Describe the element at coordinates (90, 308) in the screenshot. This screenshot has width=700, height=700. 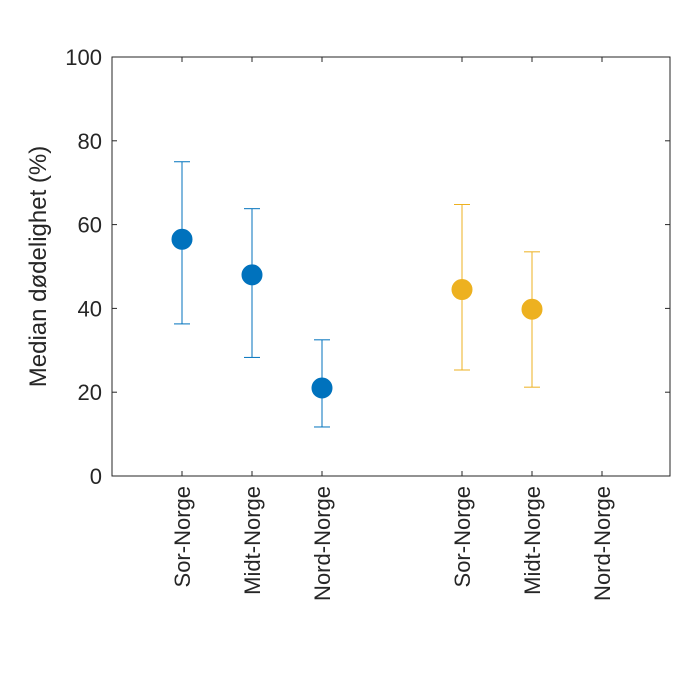
I see `y-tick-label: 40` at that location.